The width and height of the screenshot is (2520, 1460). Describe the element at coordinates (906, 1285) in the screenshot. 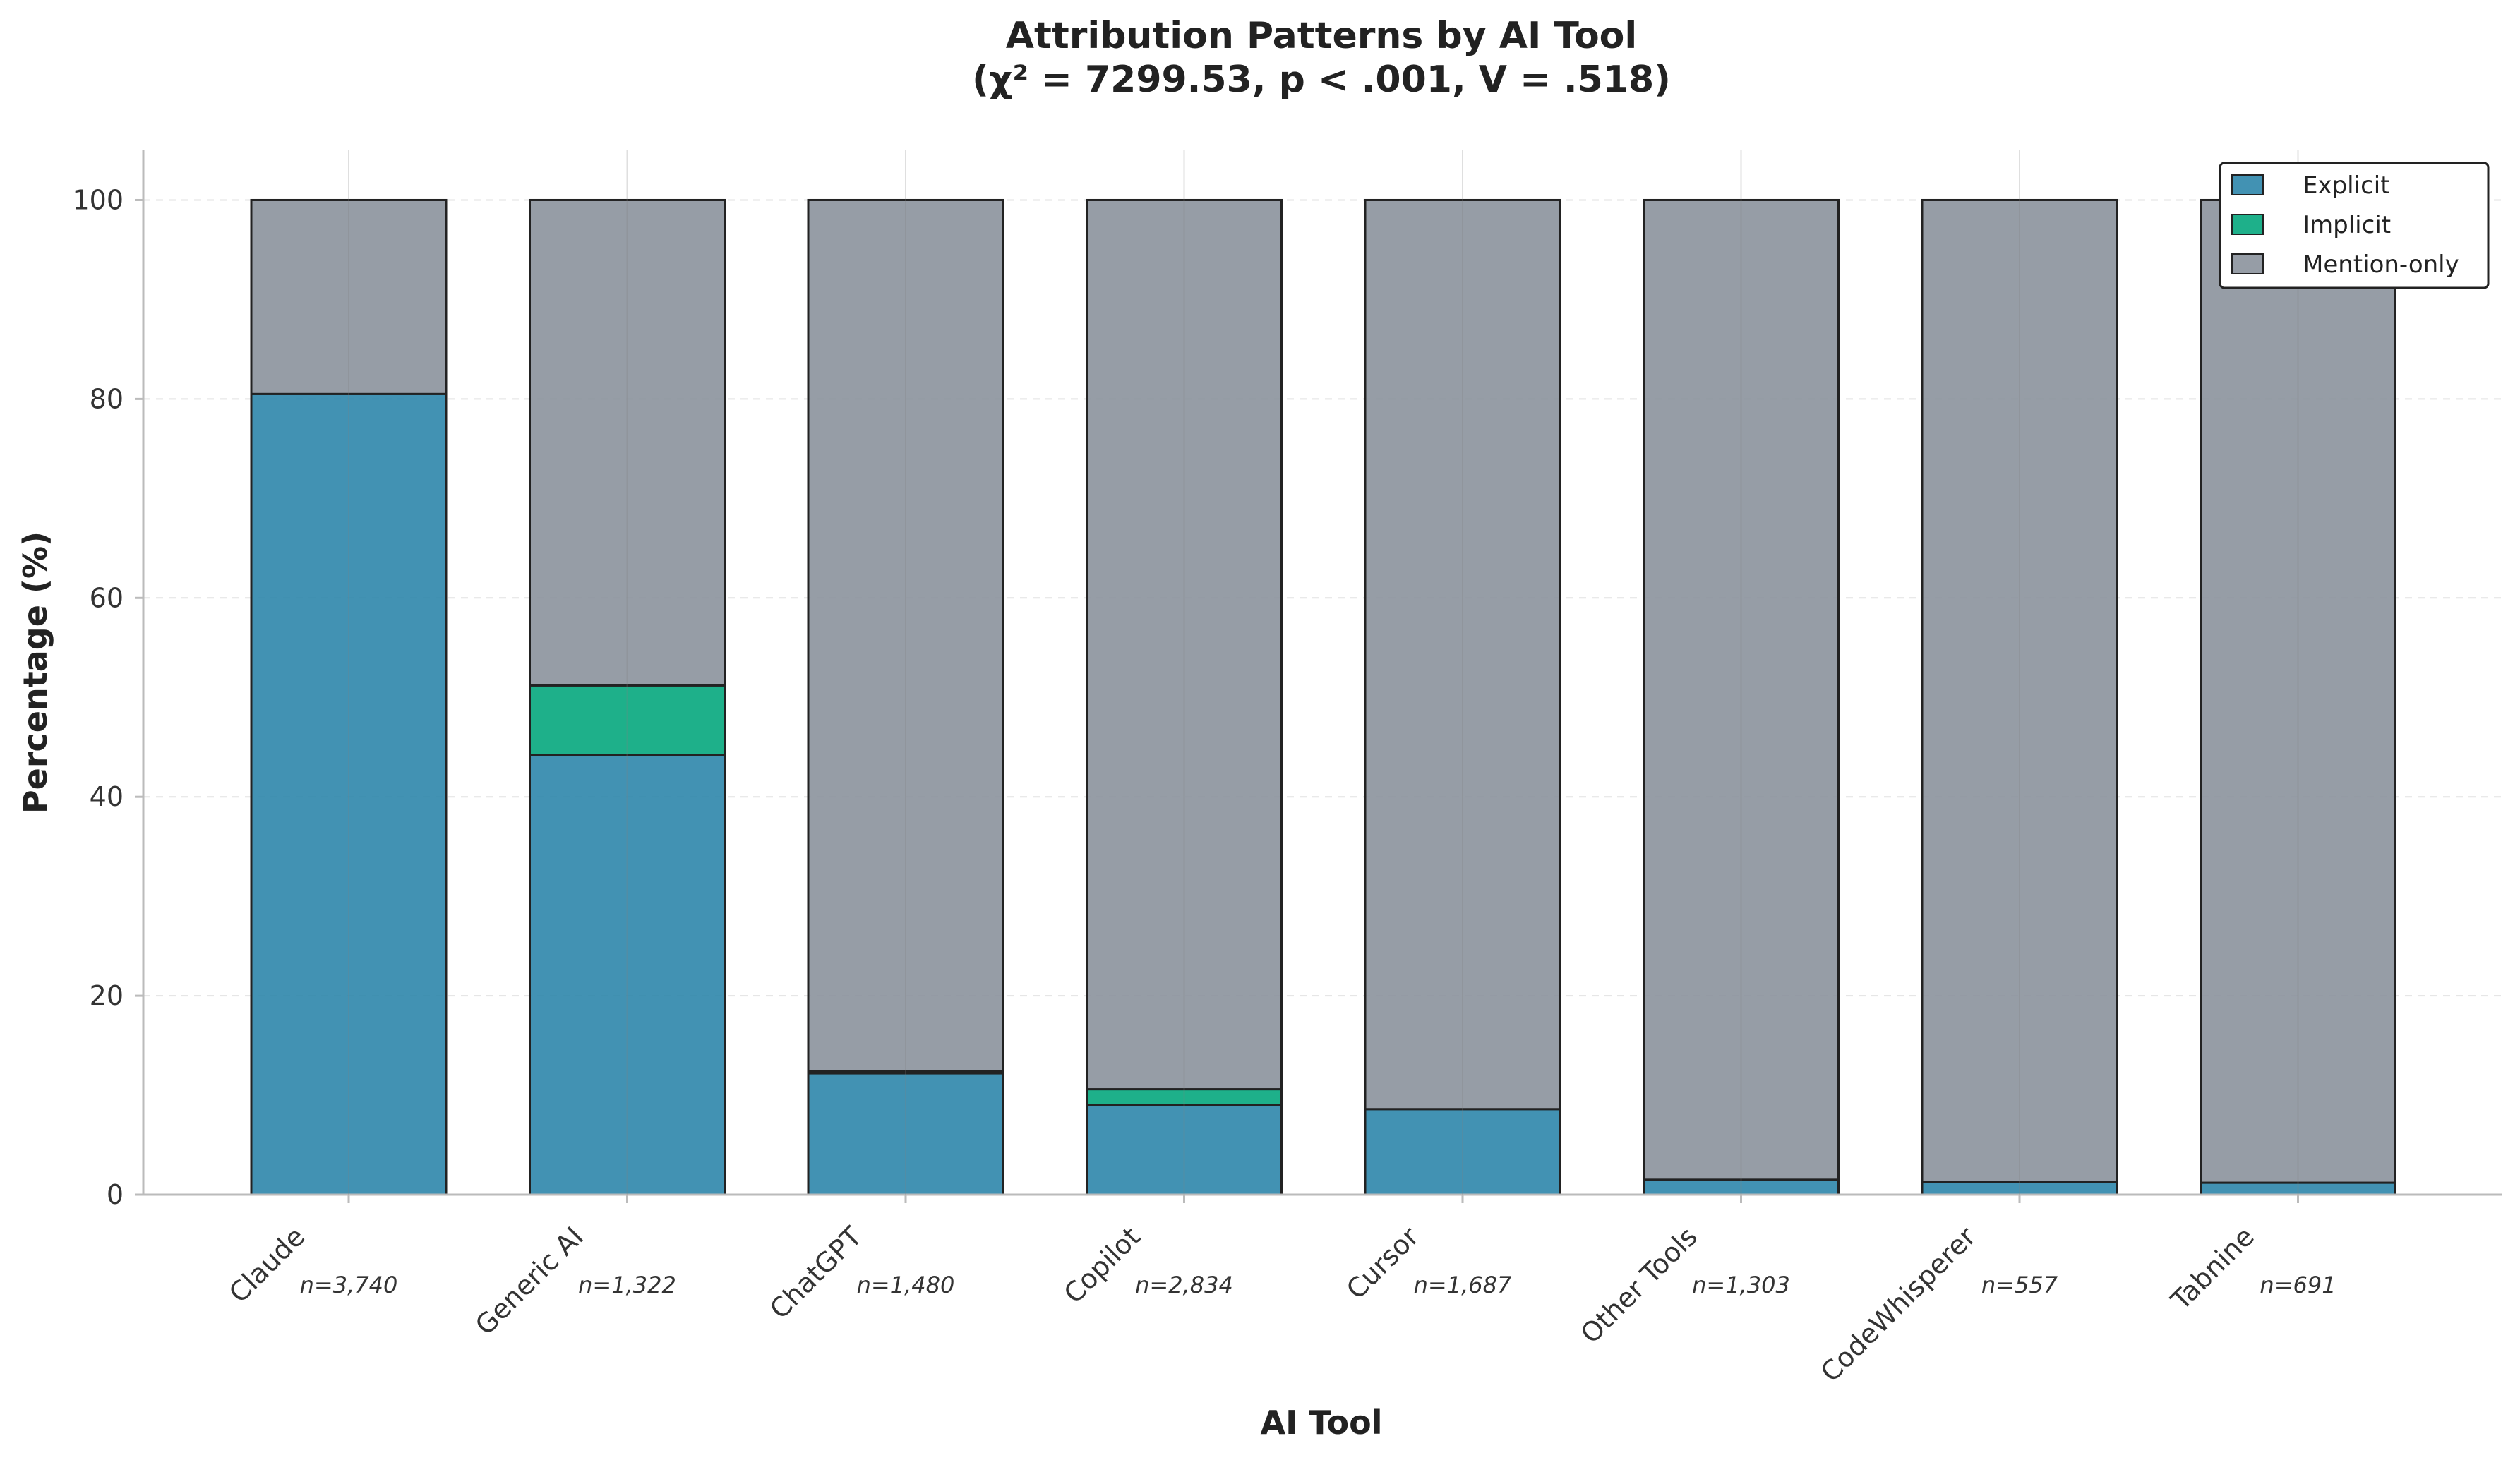

I see `sample-size-chatgpt: n=1,480` at that location.